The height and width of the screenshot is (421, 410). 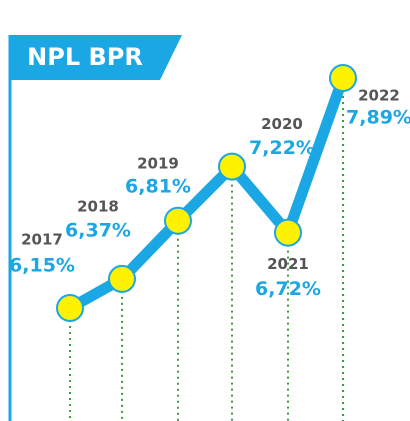 I want to click on value-label: 6,15%, so click(x=42, y=266).